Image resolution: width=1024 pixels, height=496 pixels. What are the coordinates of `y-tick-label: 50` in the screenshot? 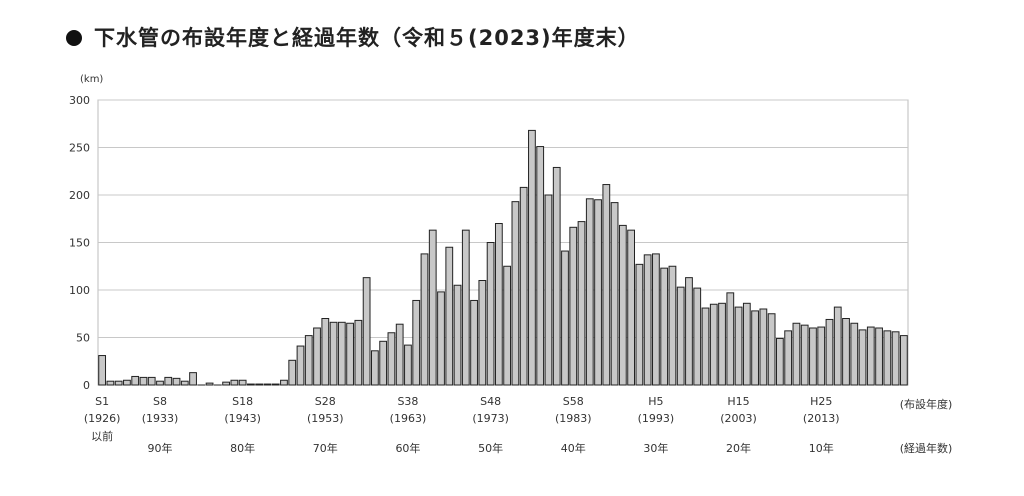 It's located at (83, 338).